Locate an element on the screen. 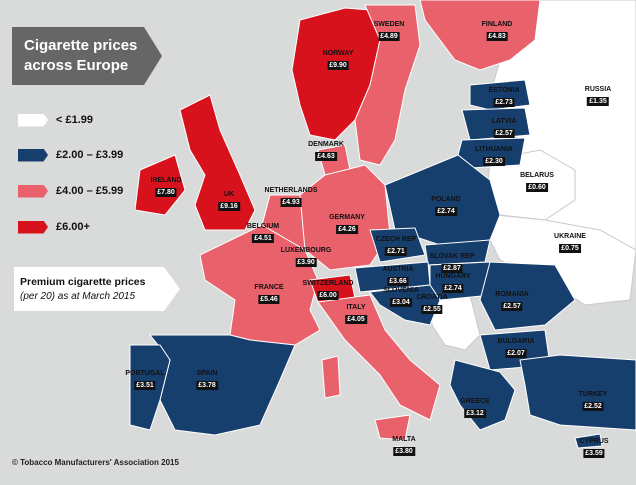 Image resolution: width=636 pixels, height=485 pixels. label-ukraine: UKRAINE £0.75 is located at coordinates (570, 243).